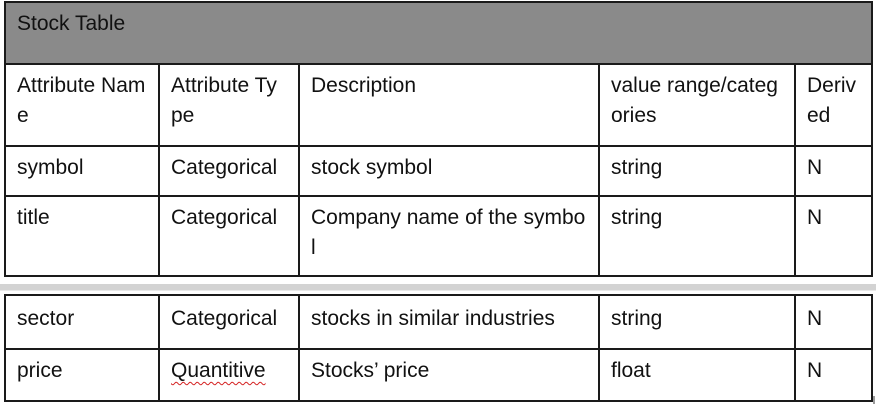 The image size is (876, 404). I want to click on table-row: price Quantitive Stocks’ price float N, so click(438, 375).